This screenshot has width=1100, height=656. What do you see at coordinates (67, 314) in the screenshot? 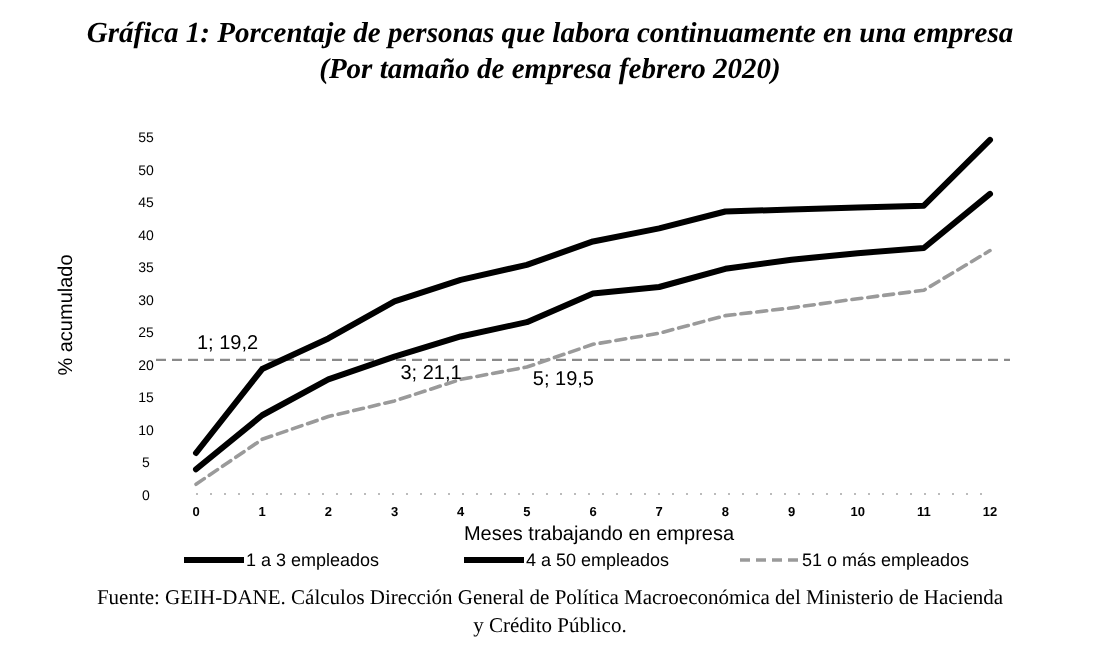
I see `y-axis-title: % acumulado` at bounding box center [67, 314].